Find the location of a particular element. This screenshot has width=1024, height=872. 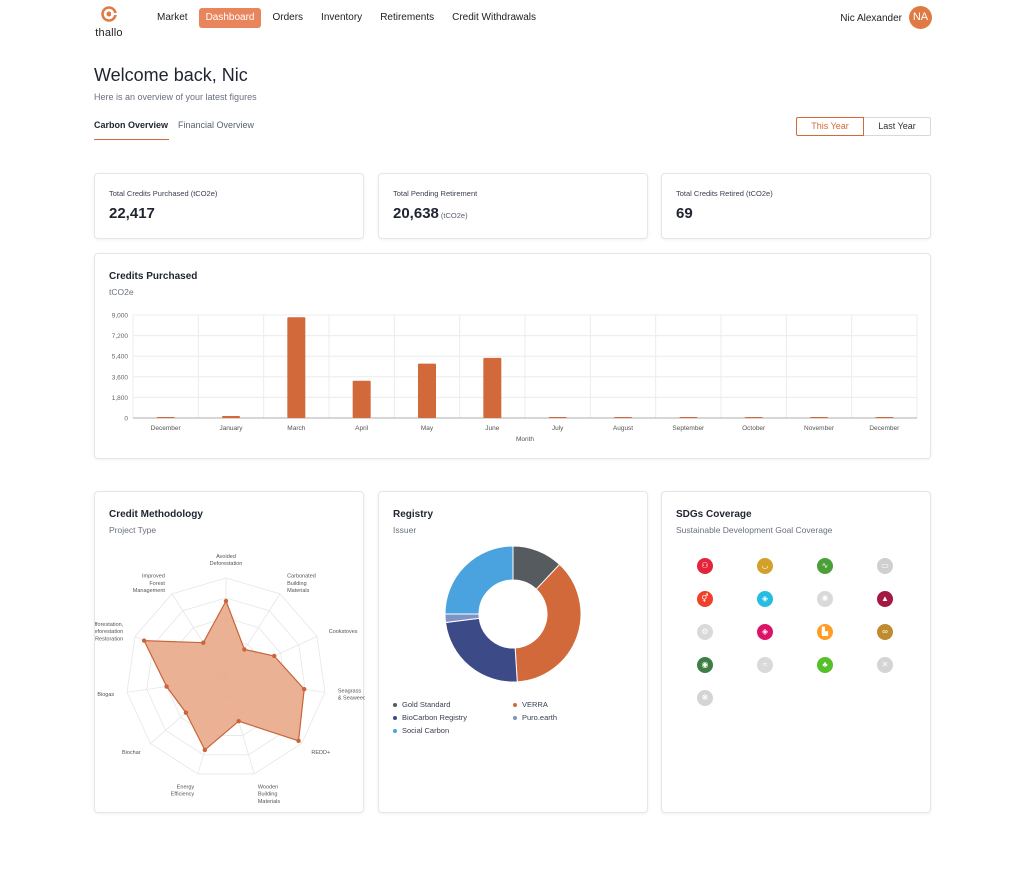

legend-item: Social Carbon is located at coordinates (453, 730).